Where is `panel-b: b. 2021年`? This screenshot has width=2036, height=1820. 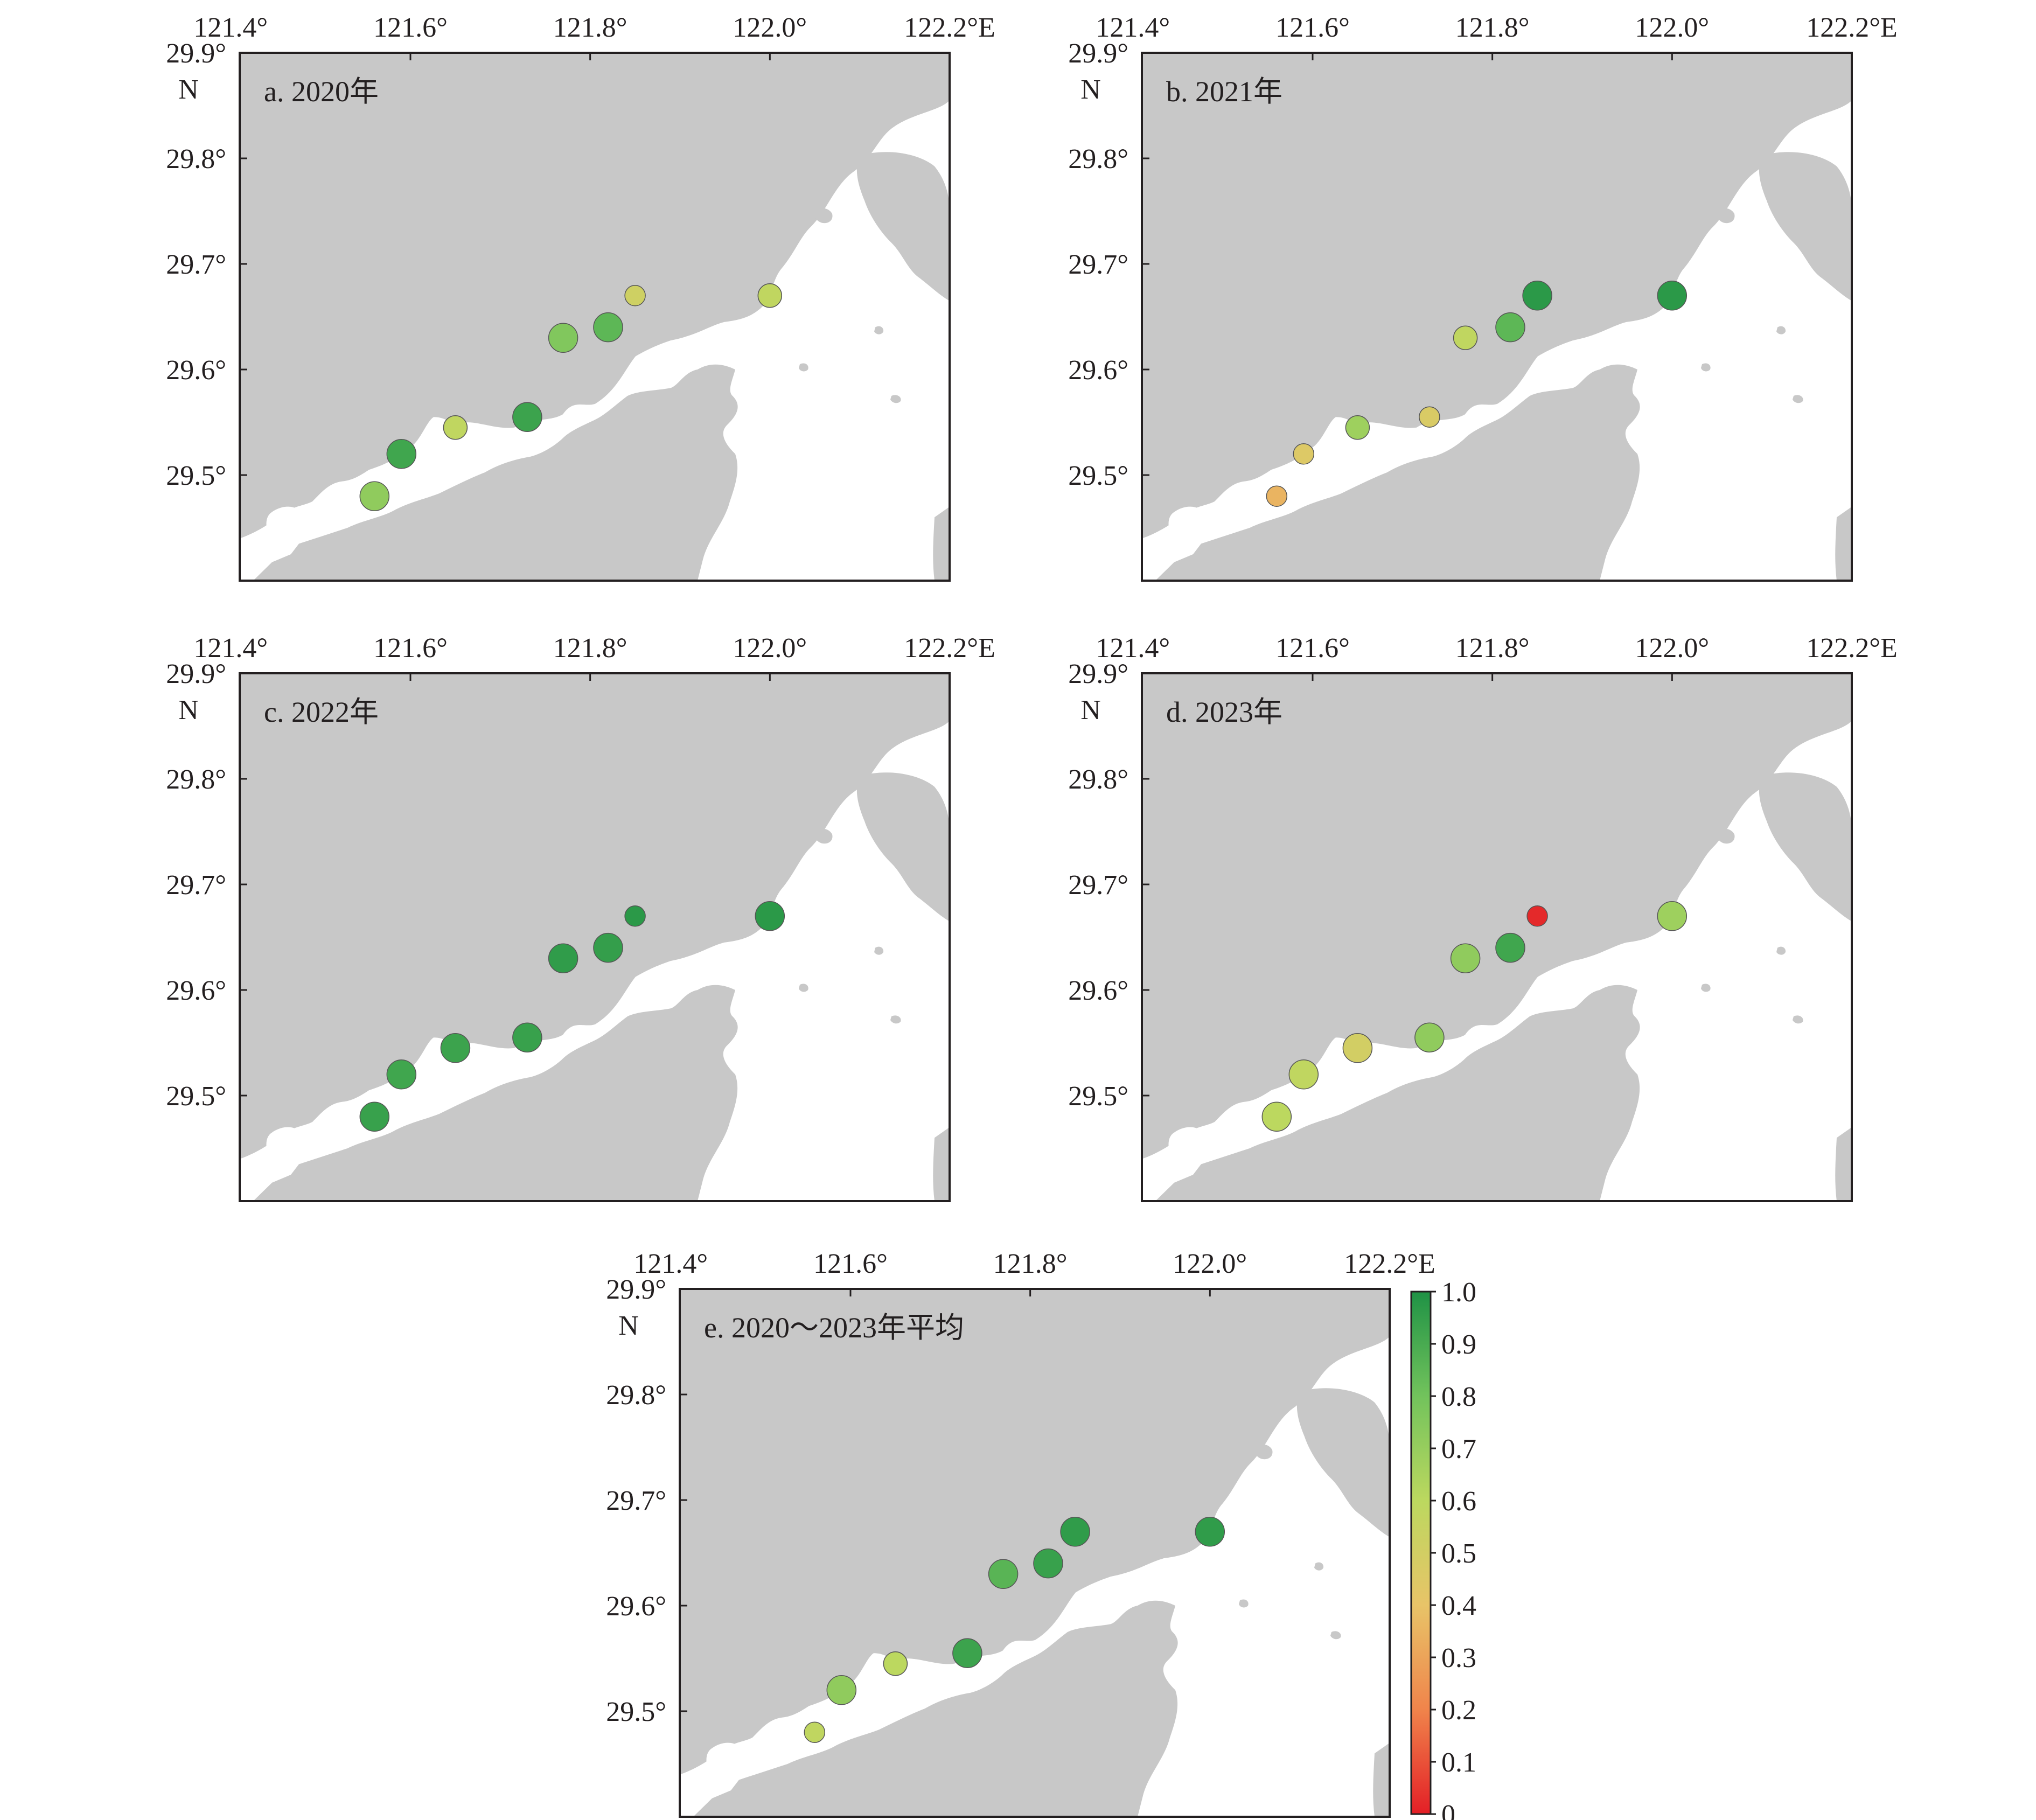
panel-b: b. 2021年 is located at coordinates (1497, 317).